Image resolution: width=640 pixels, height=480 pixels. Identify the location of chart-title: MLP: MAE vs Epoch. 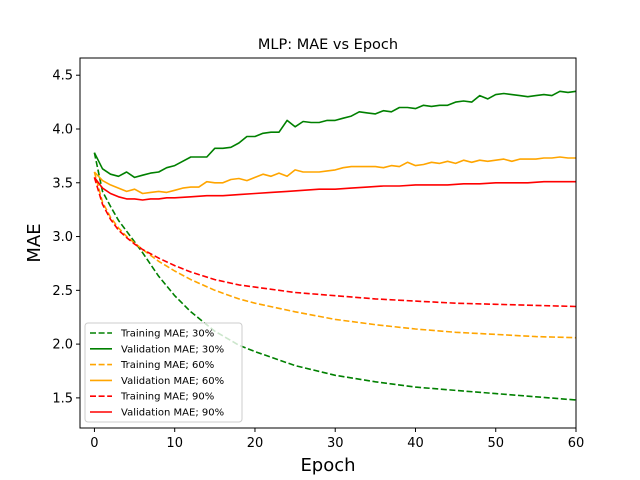
(328, 45).